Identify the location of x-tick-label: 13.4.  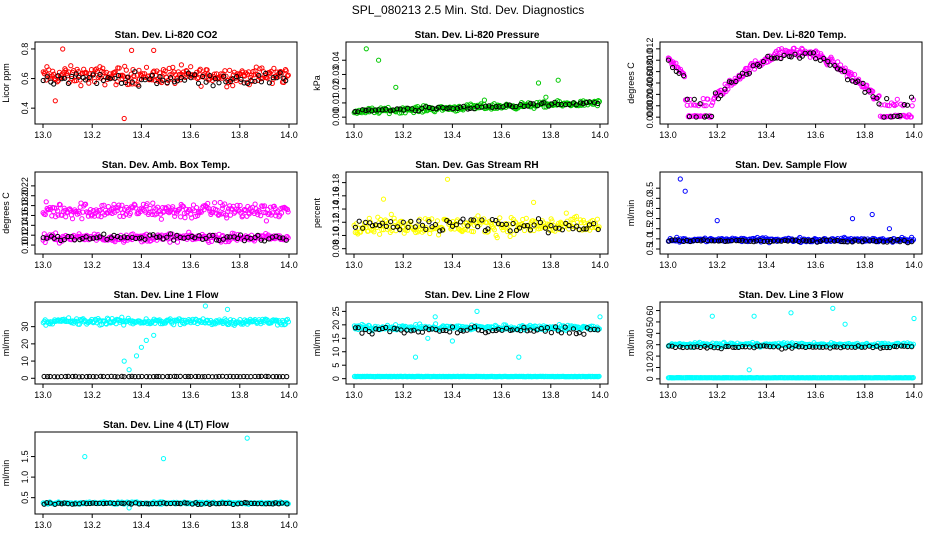
(767, 395).